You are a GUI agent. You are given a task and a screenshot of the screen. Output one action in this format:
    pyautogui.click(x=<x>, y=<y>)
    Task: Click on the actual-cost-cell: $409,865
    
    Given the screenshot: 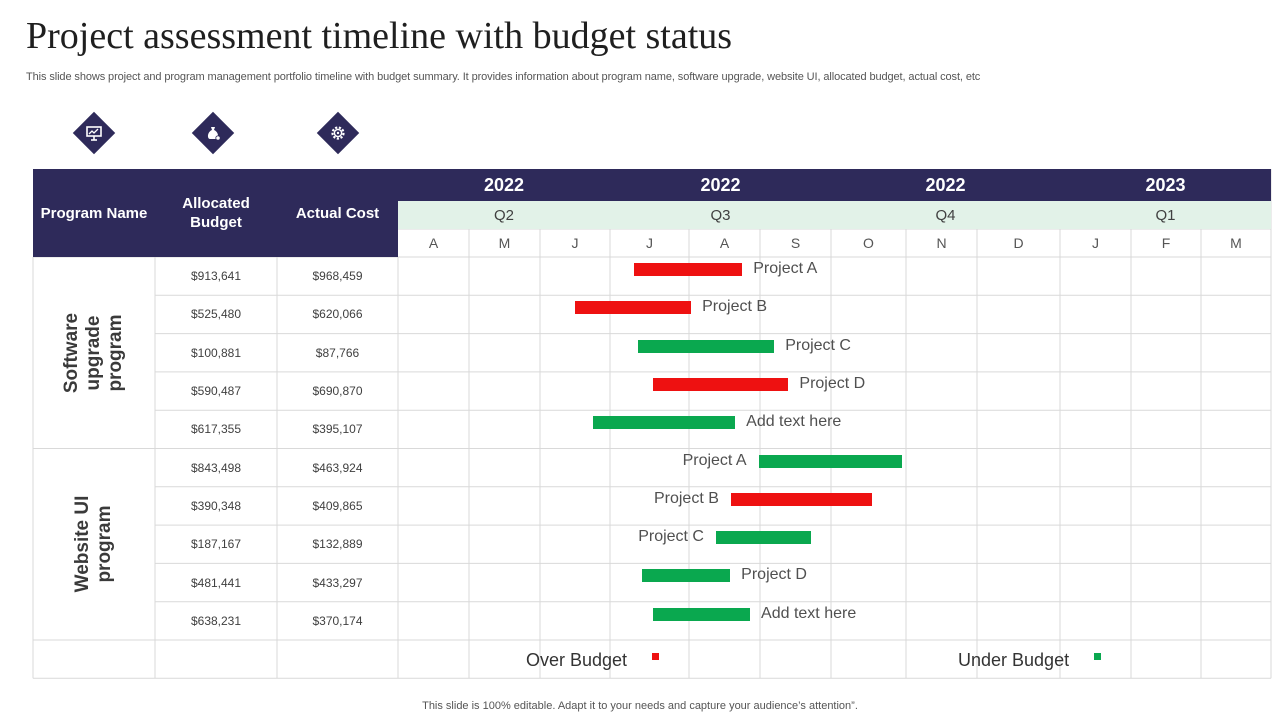 What is the action you would take?
    pyautogui.click(x=337, y=505)
    